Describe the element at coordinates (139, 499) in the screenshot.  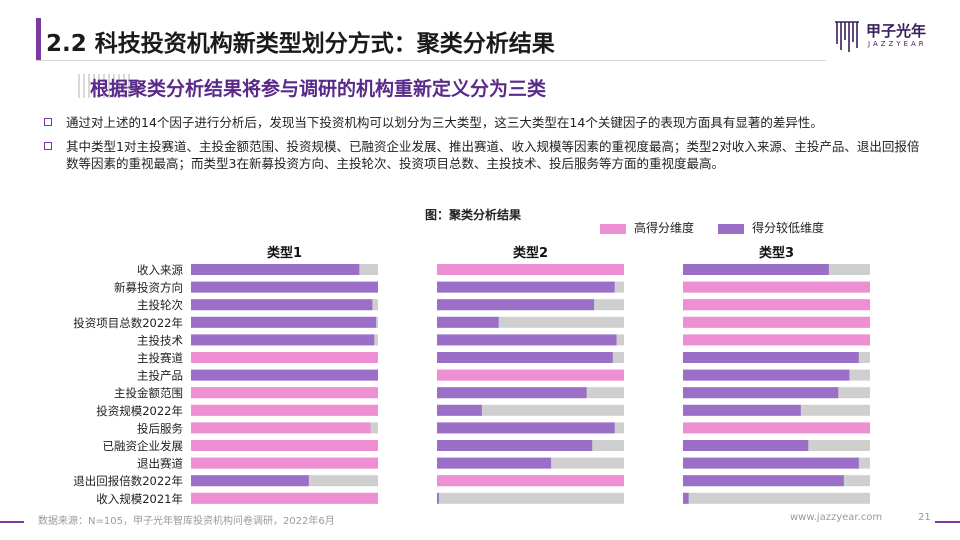
I see `category-label: 收入规模2021年` at that location.